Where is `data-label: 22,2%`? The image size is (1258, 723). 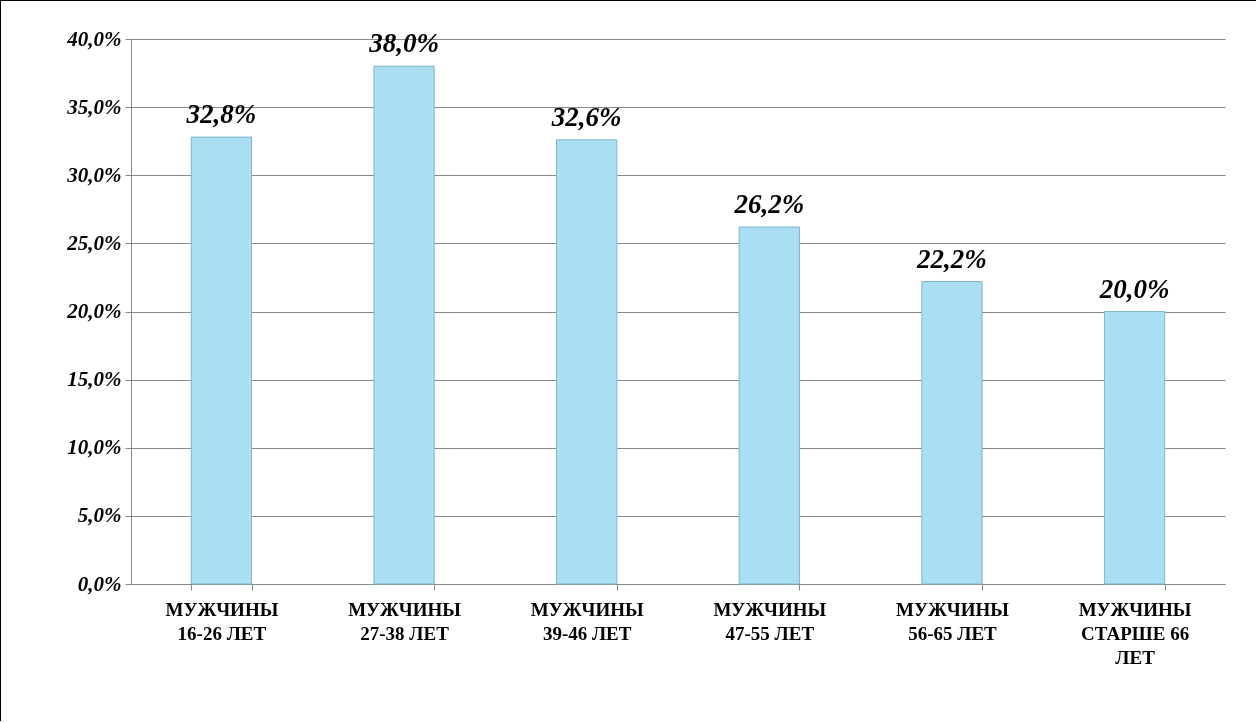
data-label: 22,2% is located at coordinates (951, 258).